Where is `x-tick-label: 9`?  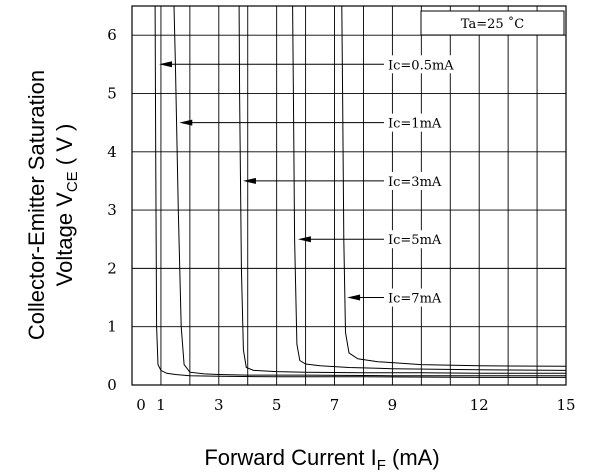 x-tick-label: 9 is located at coordinates (393, 405).